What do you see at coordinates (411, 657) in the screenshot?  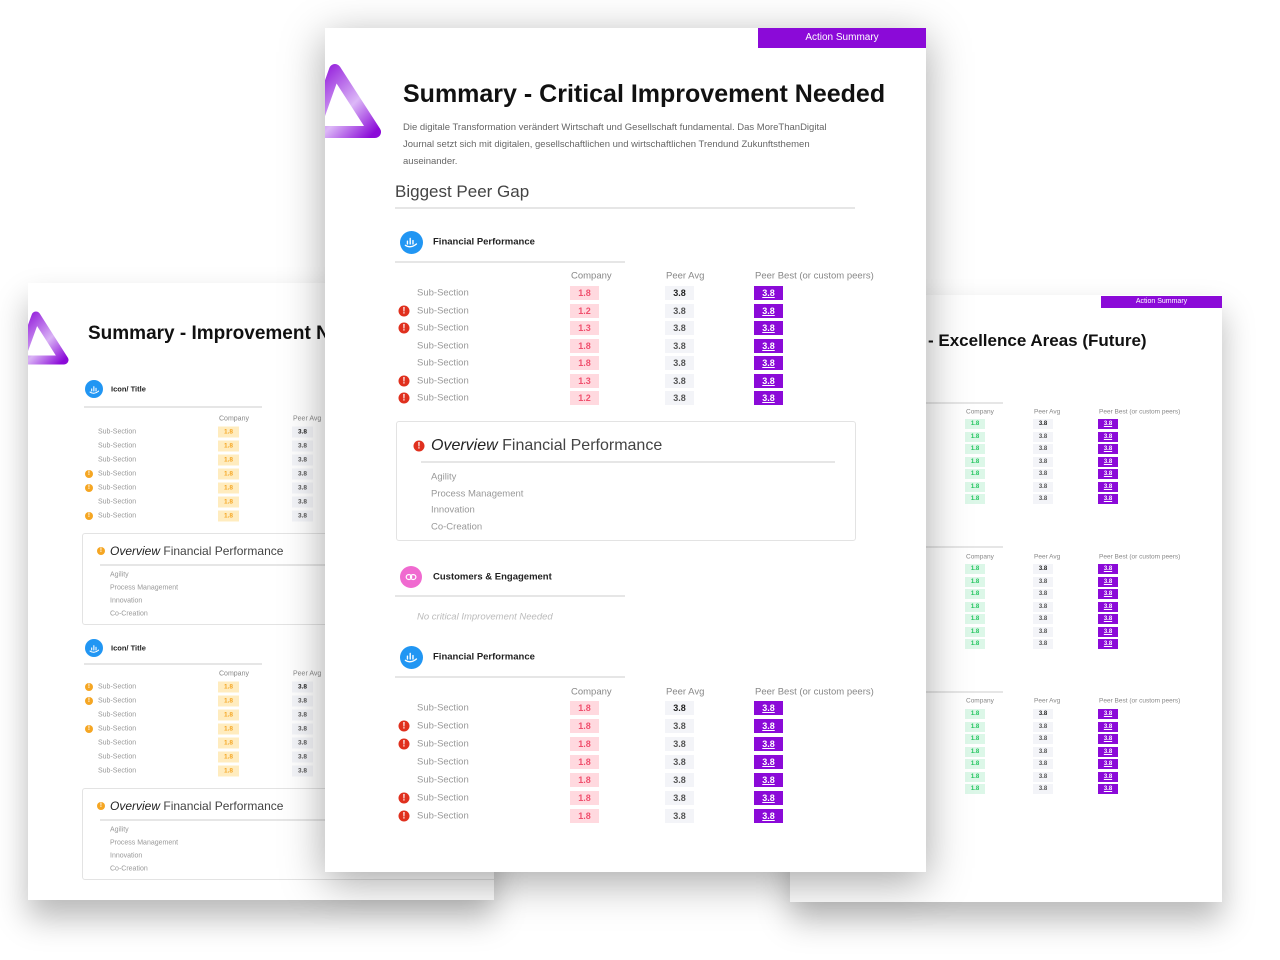 I see `chart-hand-icon` at bounding box center [411, 657].